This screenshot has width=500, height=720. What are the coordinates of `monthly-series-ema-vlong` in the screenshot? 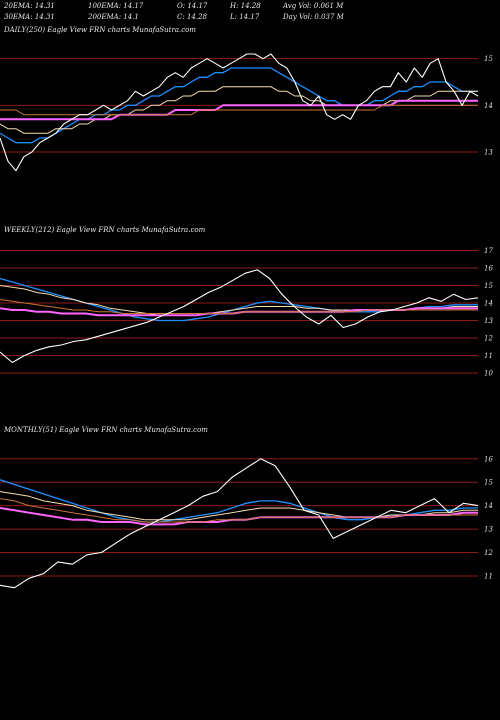 It's located at (239, 510).